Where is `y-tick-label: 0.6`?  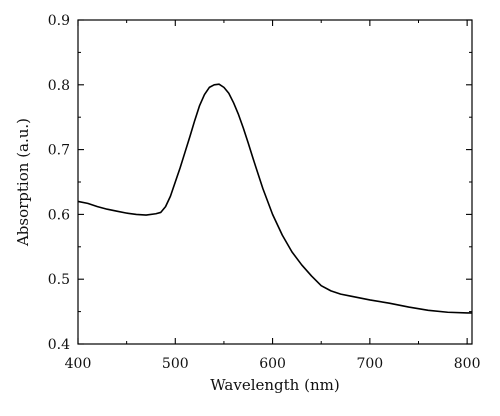
y-tick-label: 0.6 is located at coordinates (59, 215).